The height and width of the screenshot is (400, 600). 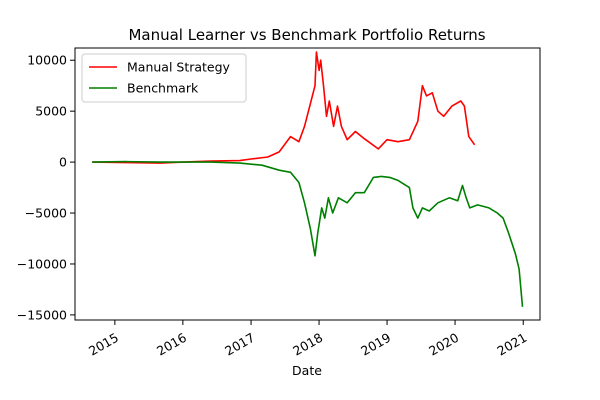 I want to click on legend-box, so click(x=164, y=78).